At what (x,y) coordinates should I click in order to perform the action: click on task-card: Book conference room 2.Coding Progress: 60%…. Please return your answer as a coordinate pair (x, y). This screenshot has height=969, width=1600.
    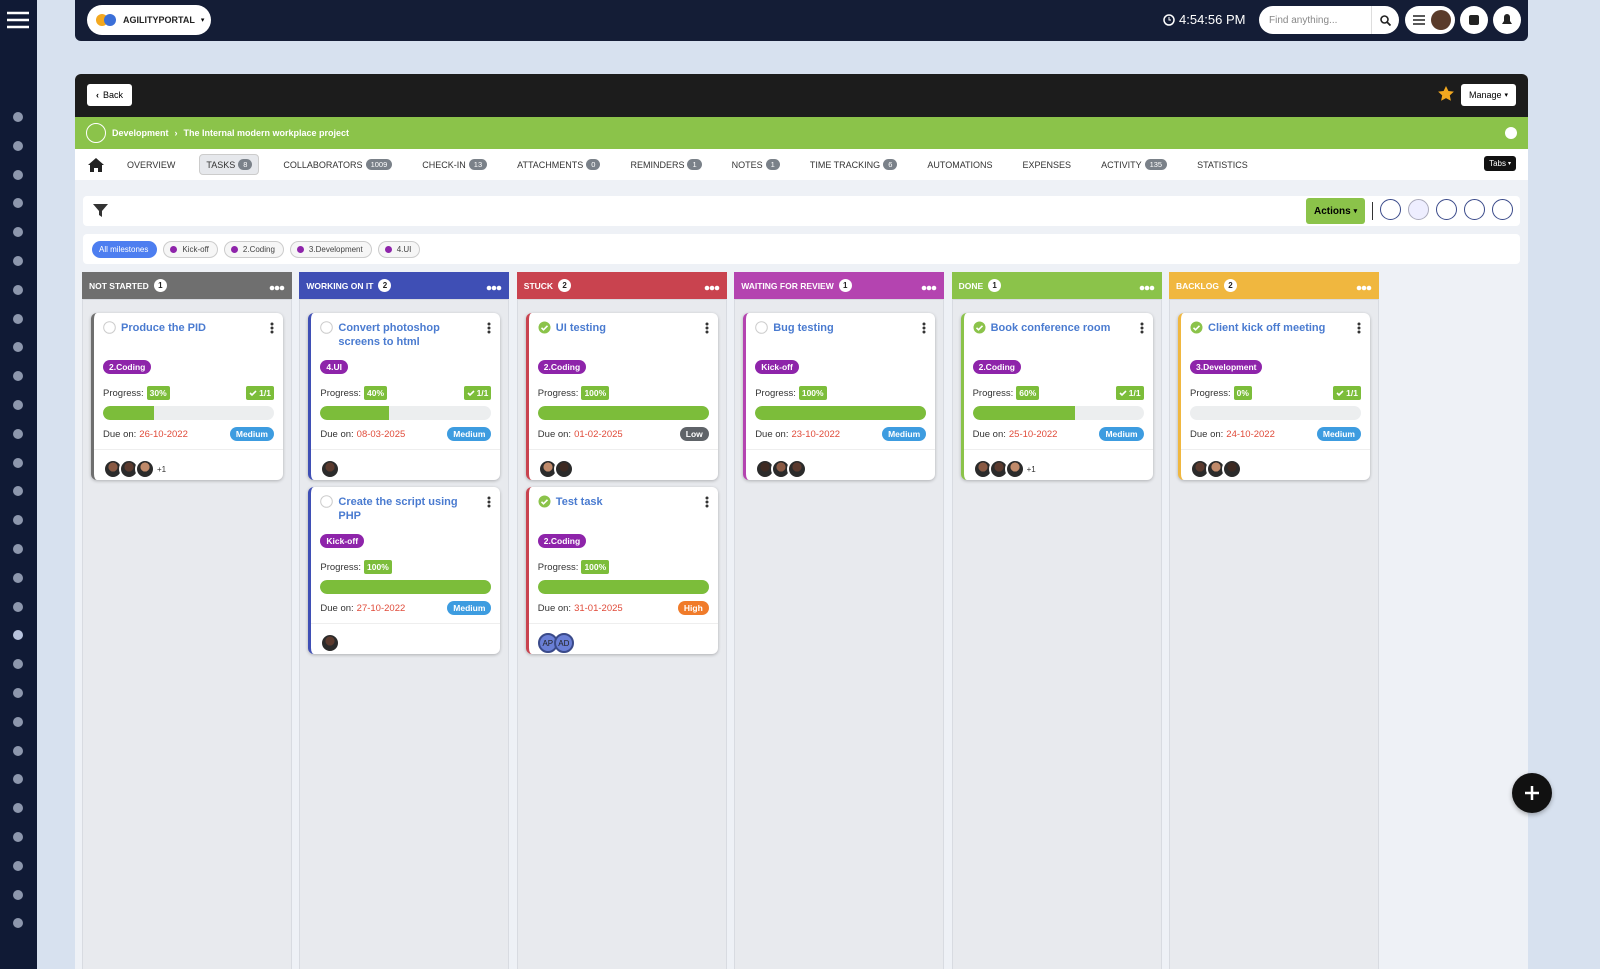
    Looking at the image, I should click on (1056, 396).